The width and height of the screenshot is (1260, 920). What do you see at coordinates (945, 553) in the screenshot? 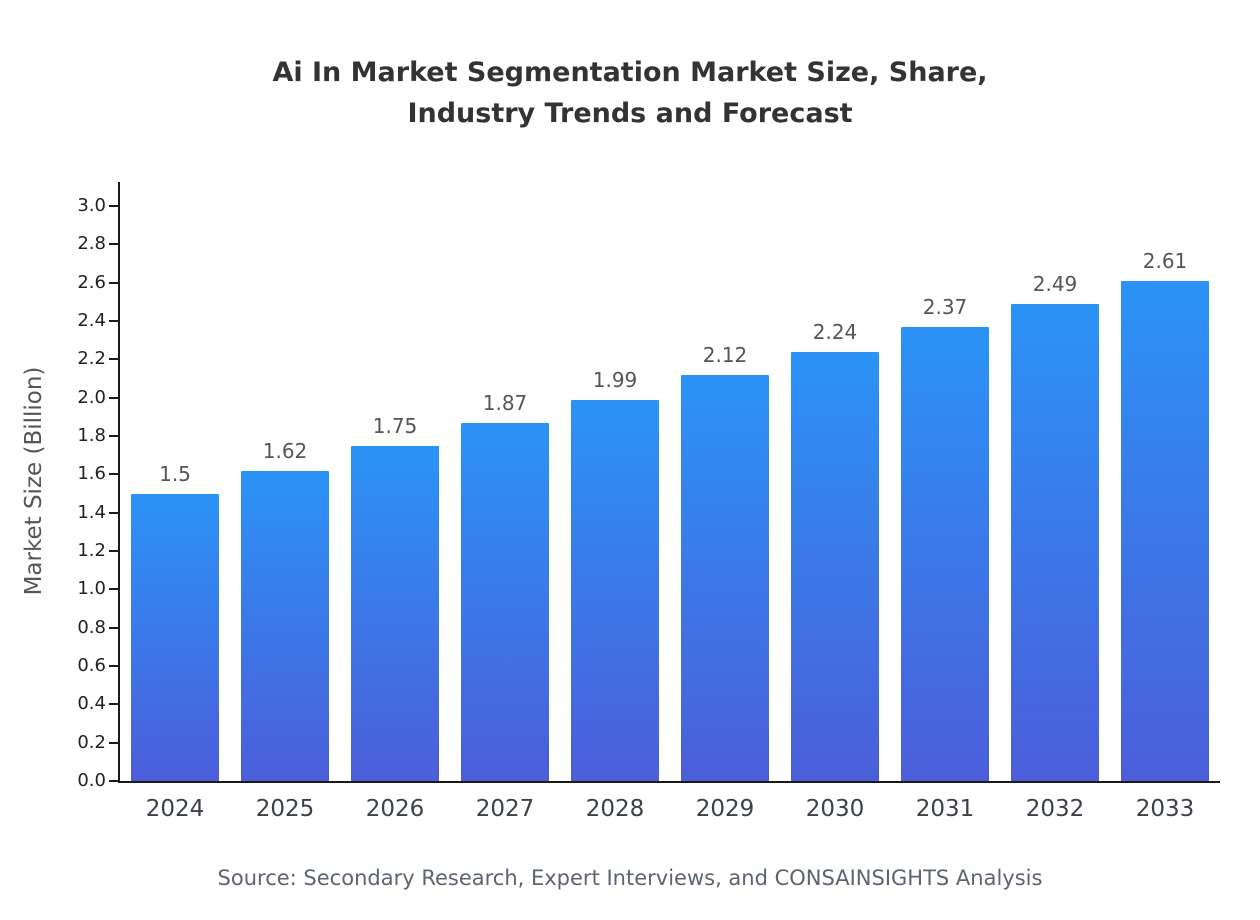
I see `bar-2031` at bounding box center [945, 553].